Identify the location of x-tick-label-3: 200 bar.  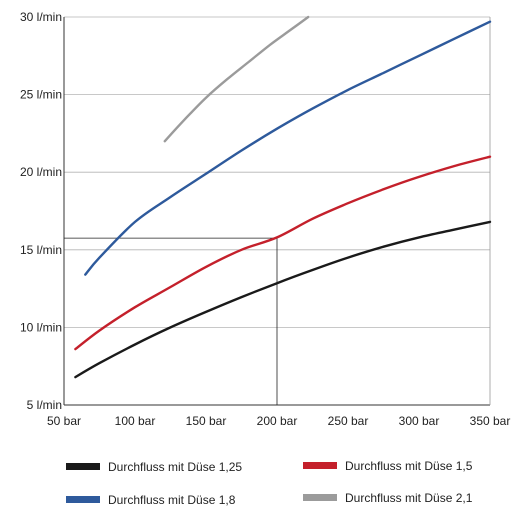
(277, 421).